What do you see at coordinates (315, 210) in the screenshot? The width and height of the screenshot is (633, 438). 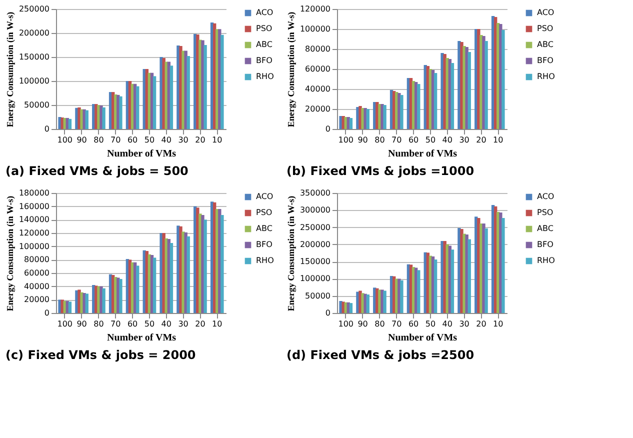 I see `y-tick-label: 300000` at bounding box center [315, 210].